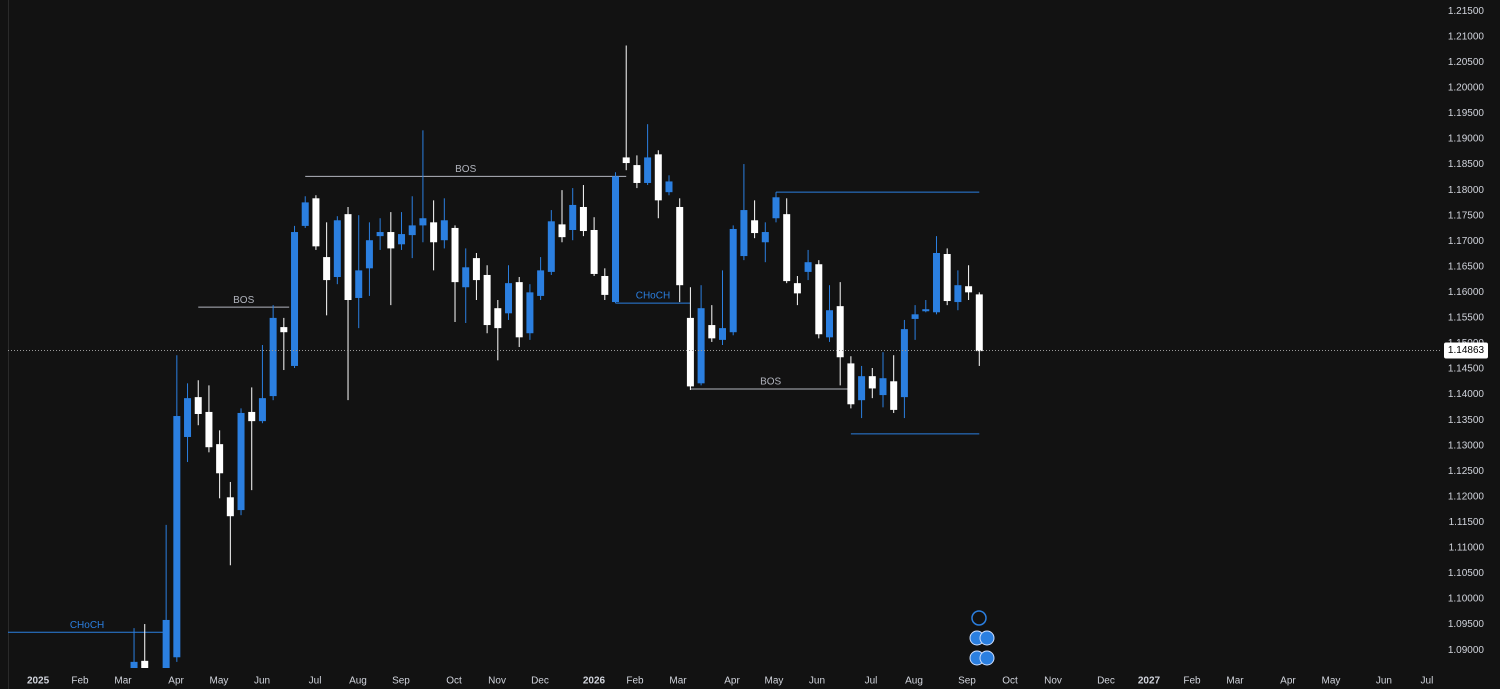 This screenshot has height=689, width=1500. I want to click on y-tick-label: 1.14500, so click(1466, 369).